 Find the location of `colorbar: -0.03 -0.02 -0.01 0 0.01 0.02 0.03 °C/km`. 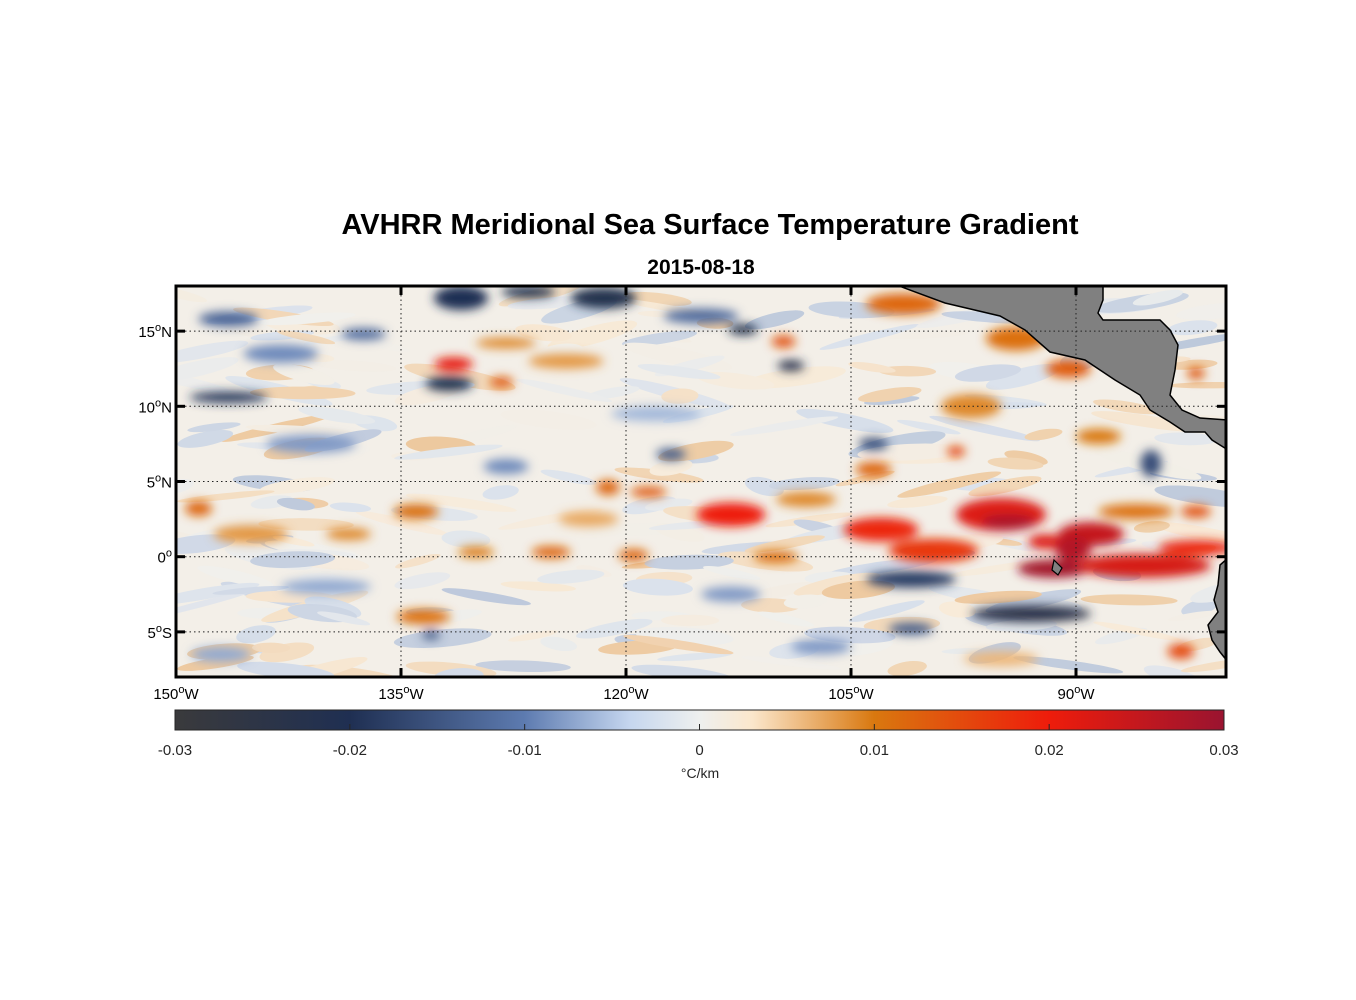

colorbar: -0.03 -0.02 -0.01 0 0.01 0.02 0.03 °C/km is located at coordinates (698, 745).